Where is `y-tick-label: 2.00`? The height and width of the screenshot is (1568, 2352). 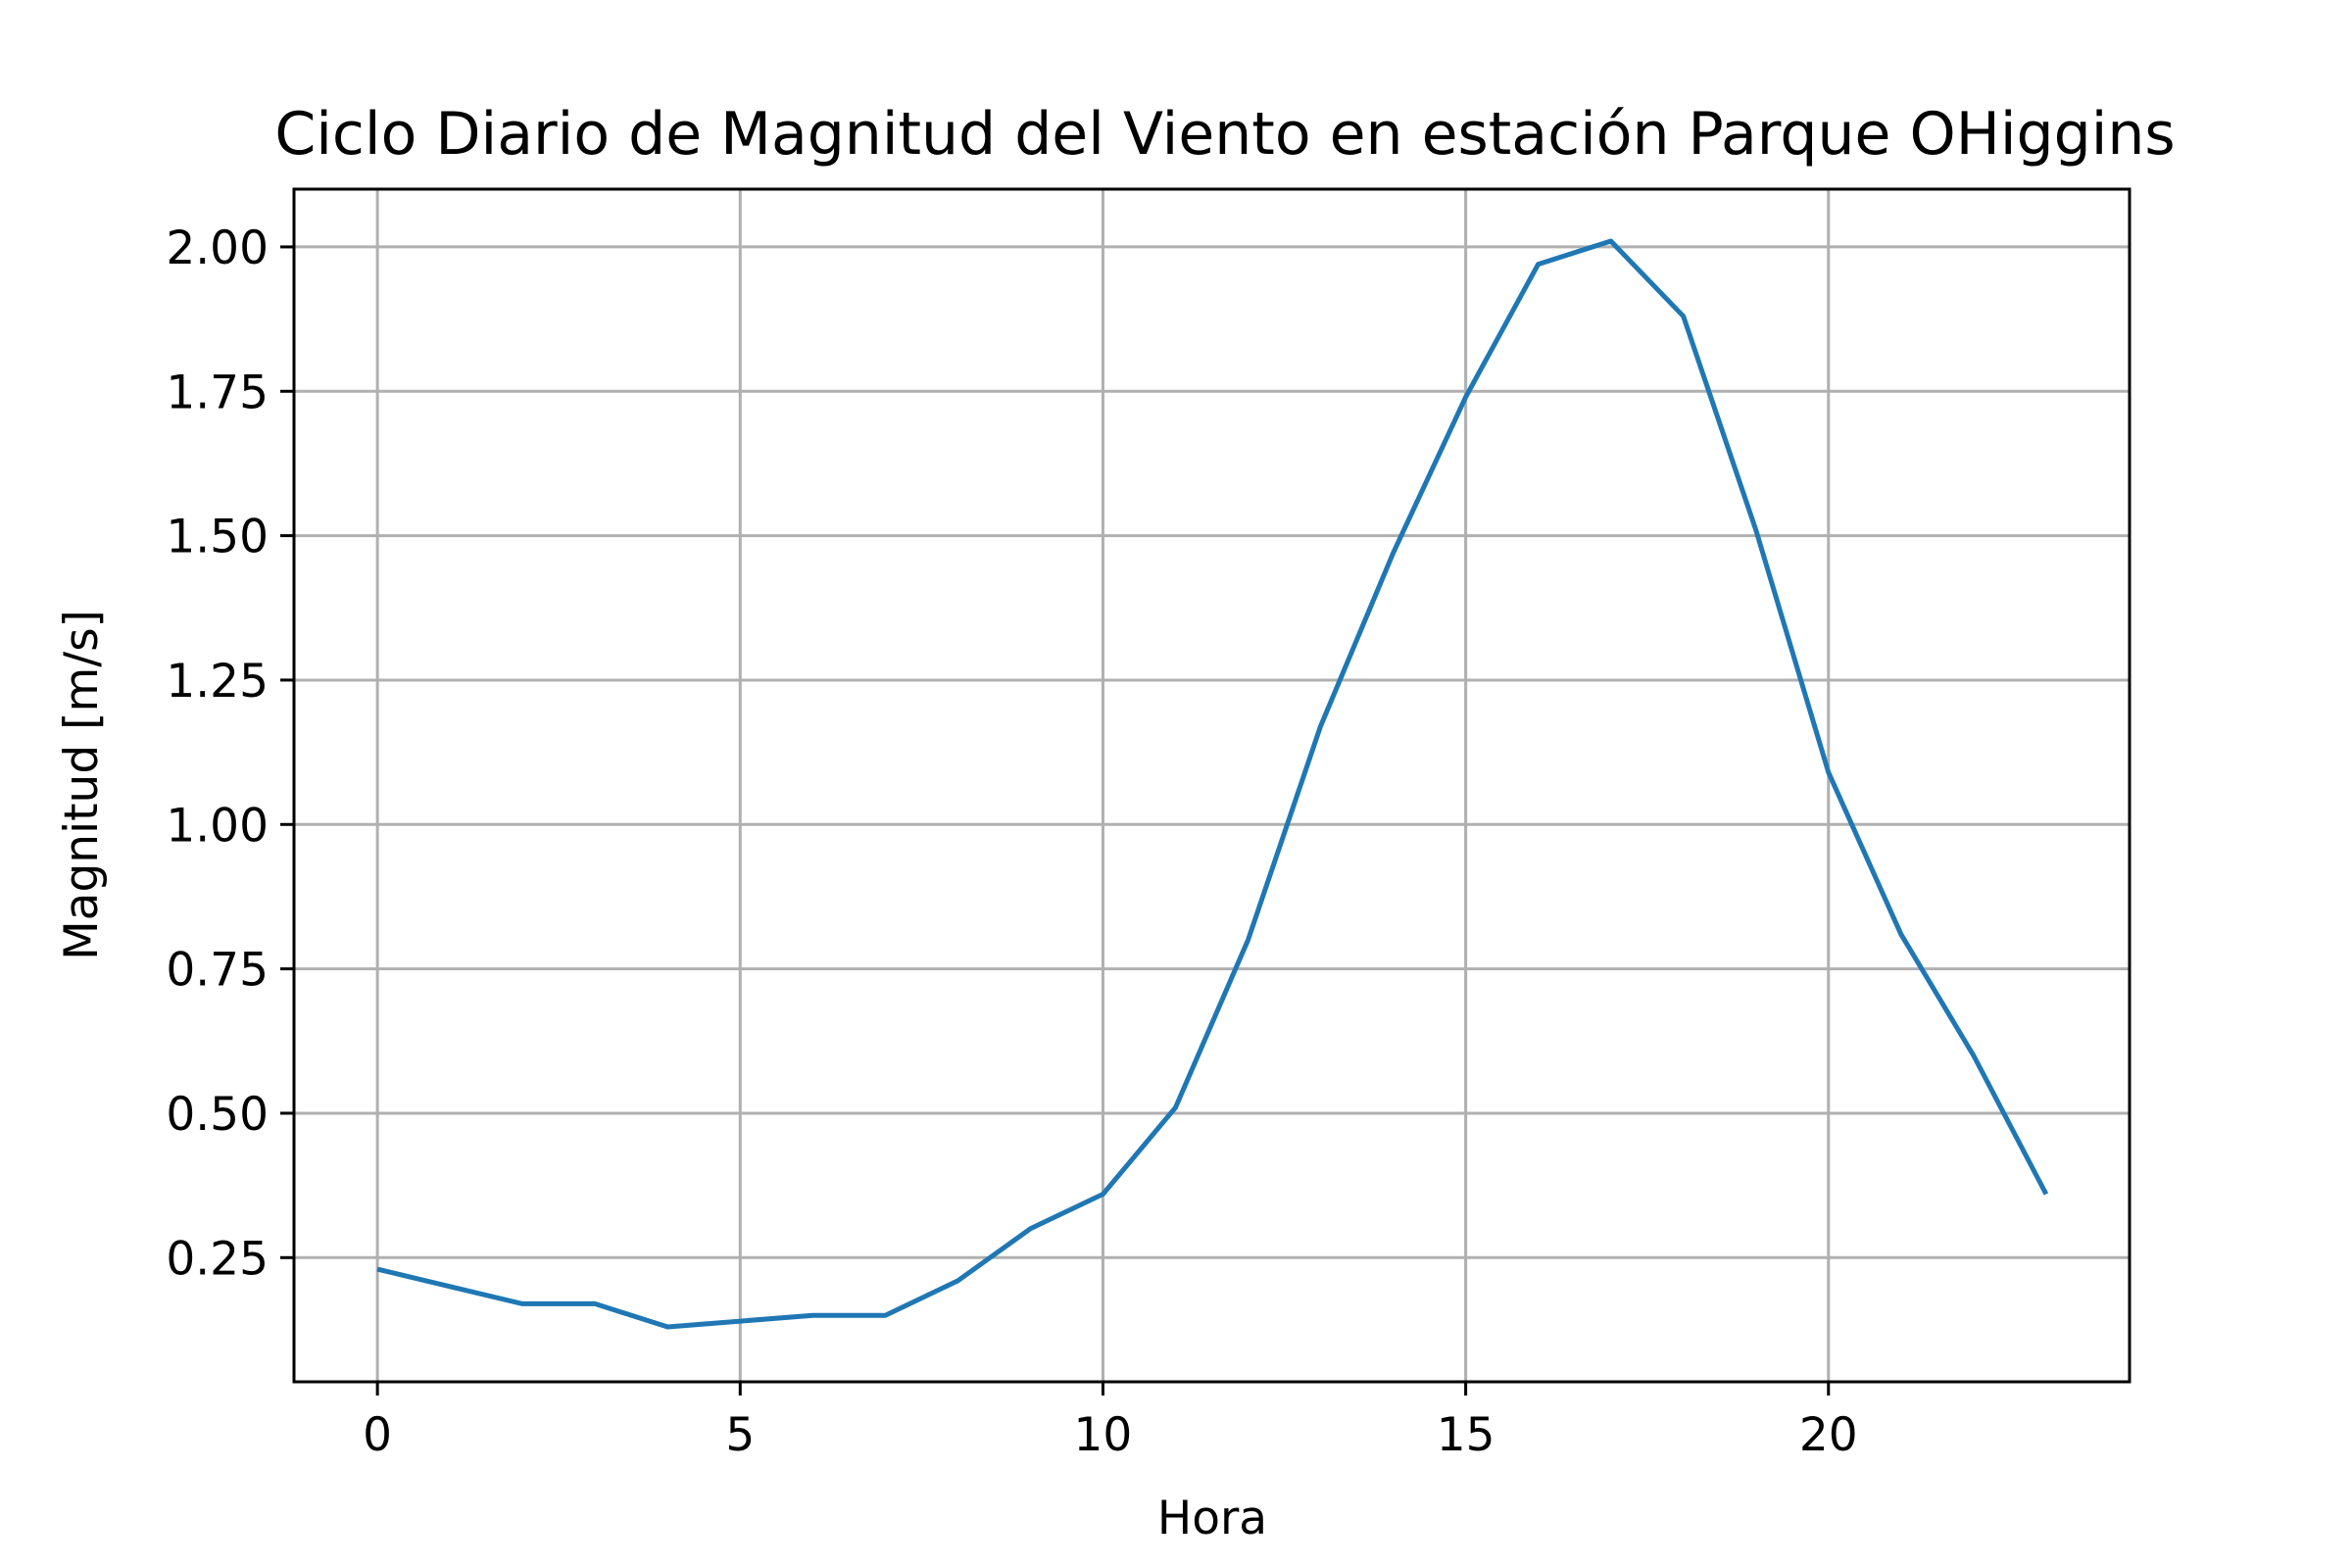
y-tick-label: 2.00 is located at coordinates (217, 248).